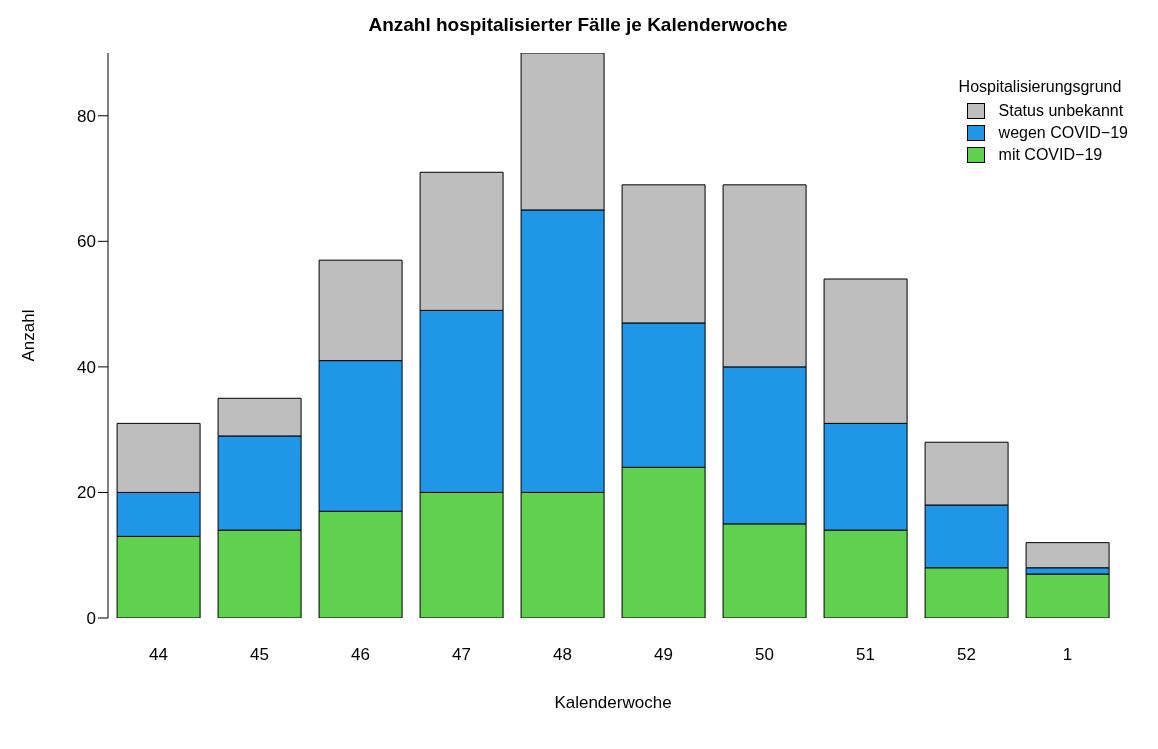  What do you see at coordinates (663, 655) in the screenshot?
I see `x-tick-label: 49` at bounding box center [663, 655].